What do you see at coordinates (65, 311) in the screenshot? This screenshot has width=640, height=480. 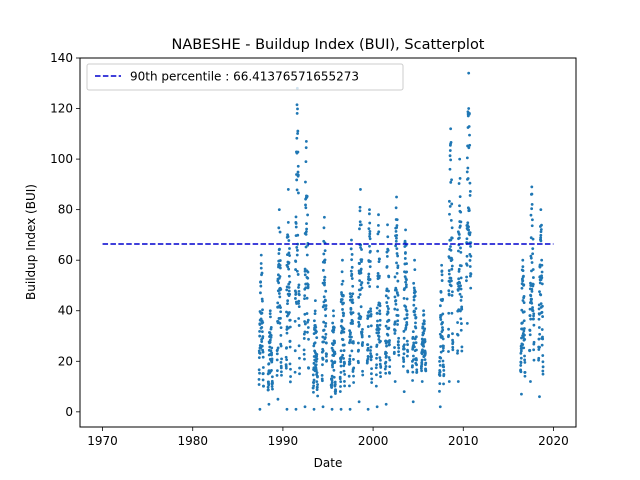 I see `y-tick-label: 40` at bounding box center [65, 311].